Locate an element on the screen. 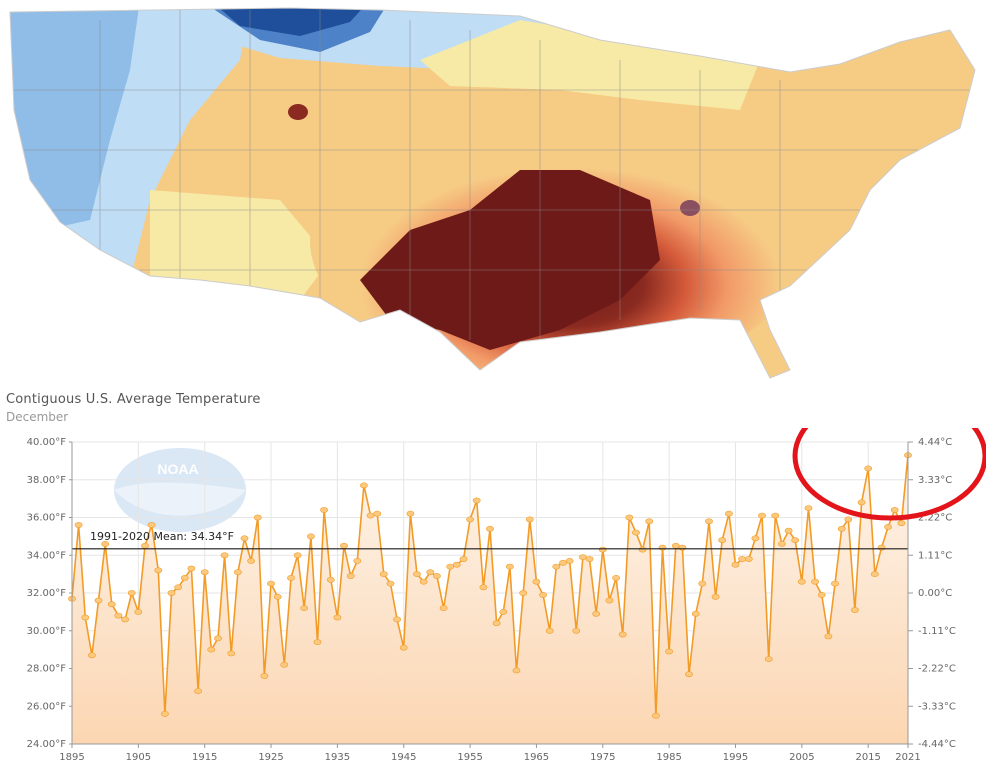 Image resolution: width=986 pixels, height=764 pixels. data-point-1974 is located at coordinates (596, 613).